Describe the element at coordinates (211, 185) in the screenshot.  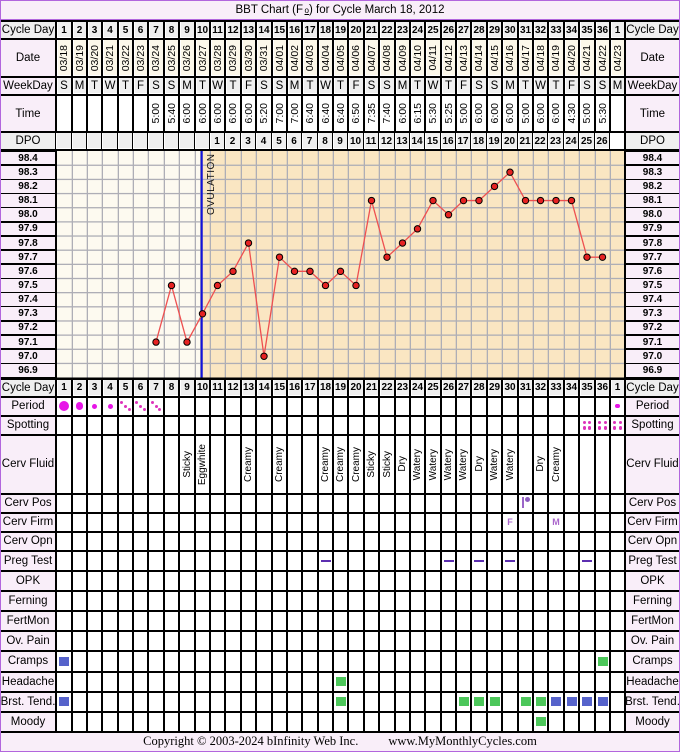
I see `svg-text: OVULATION` at that location.